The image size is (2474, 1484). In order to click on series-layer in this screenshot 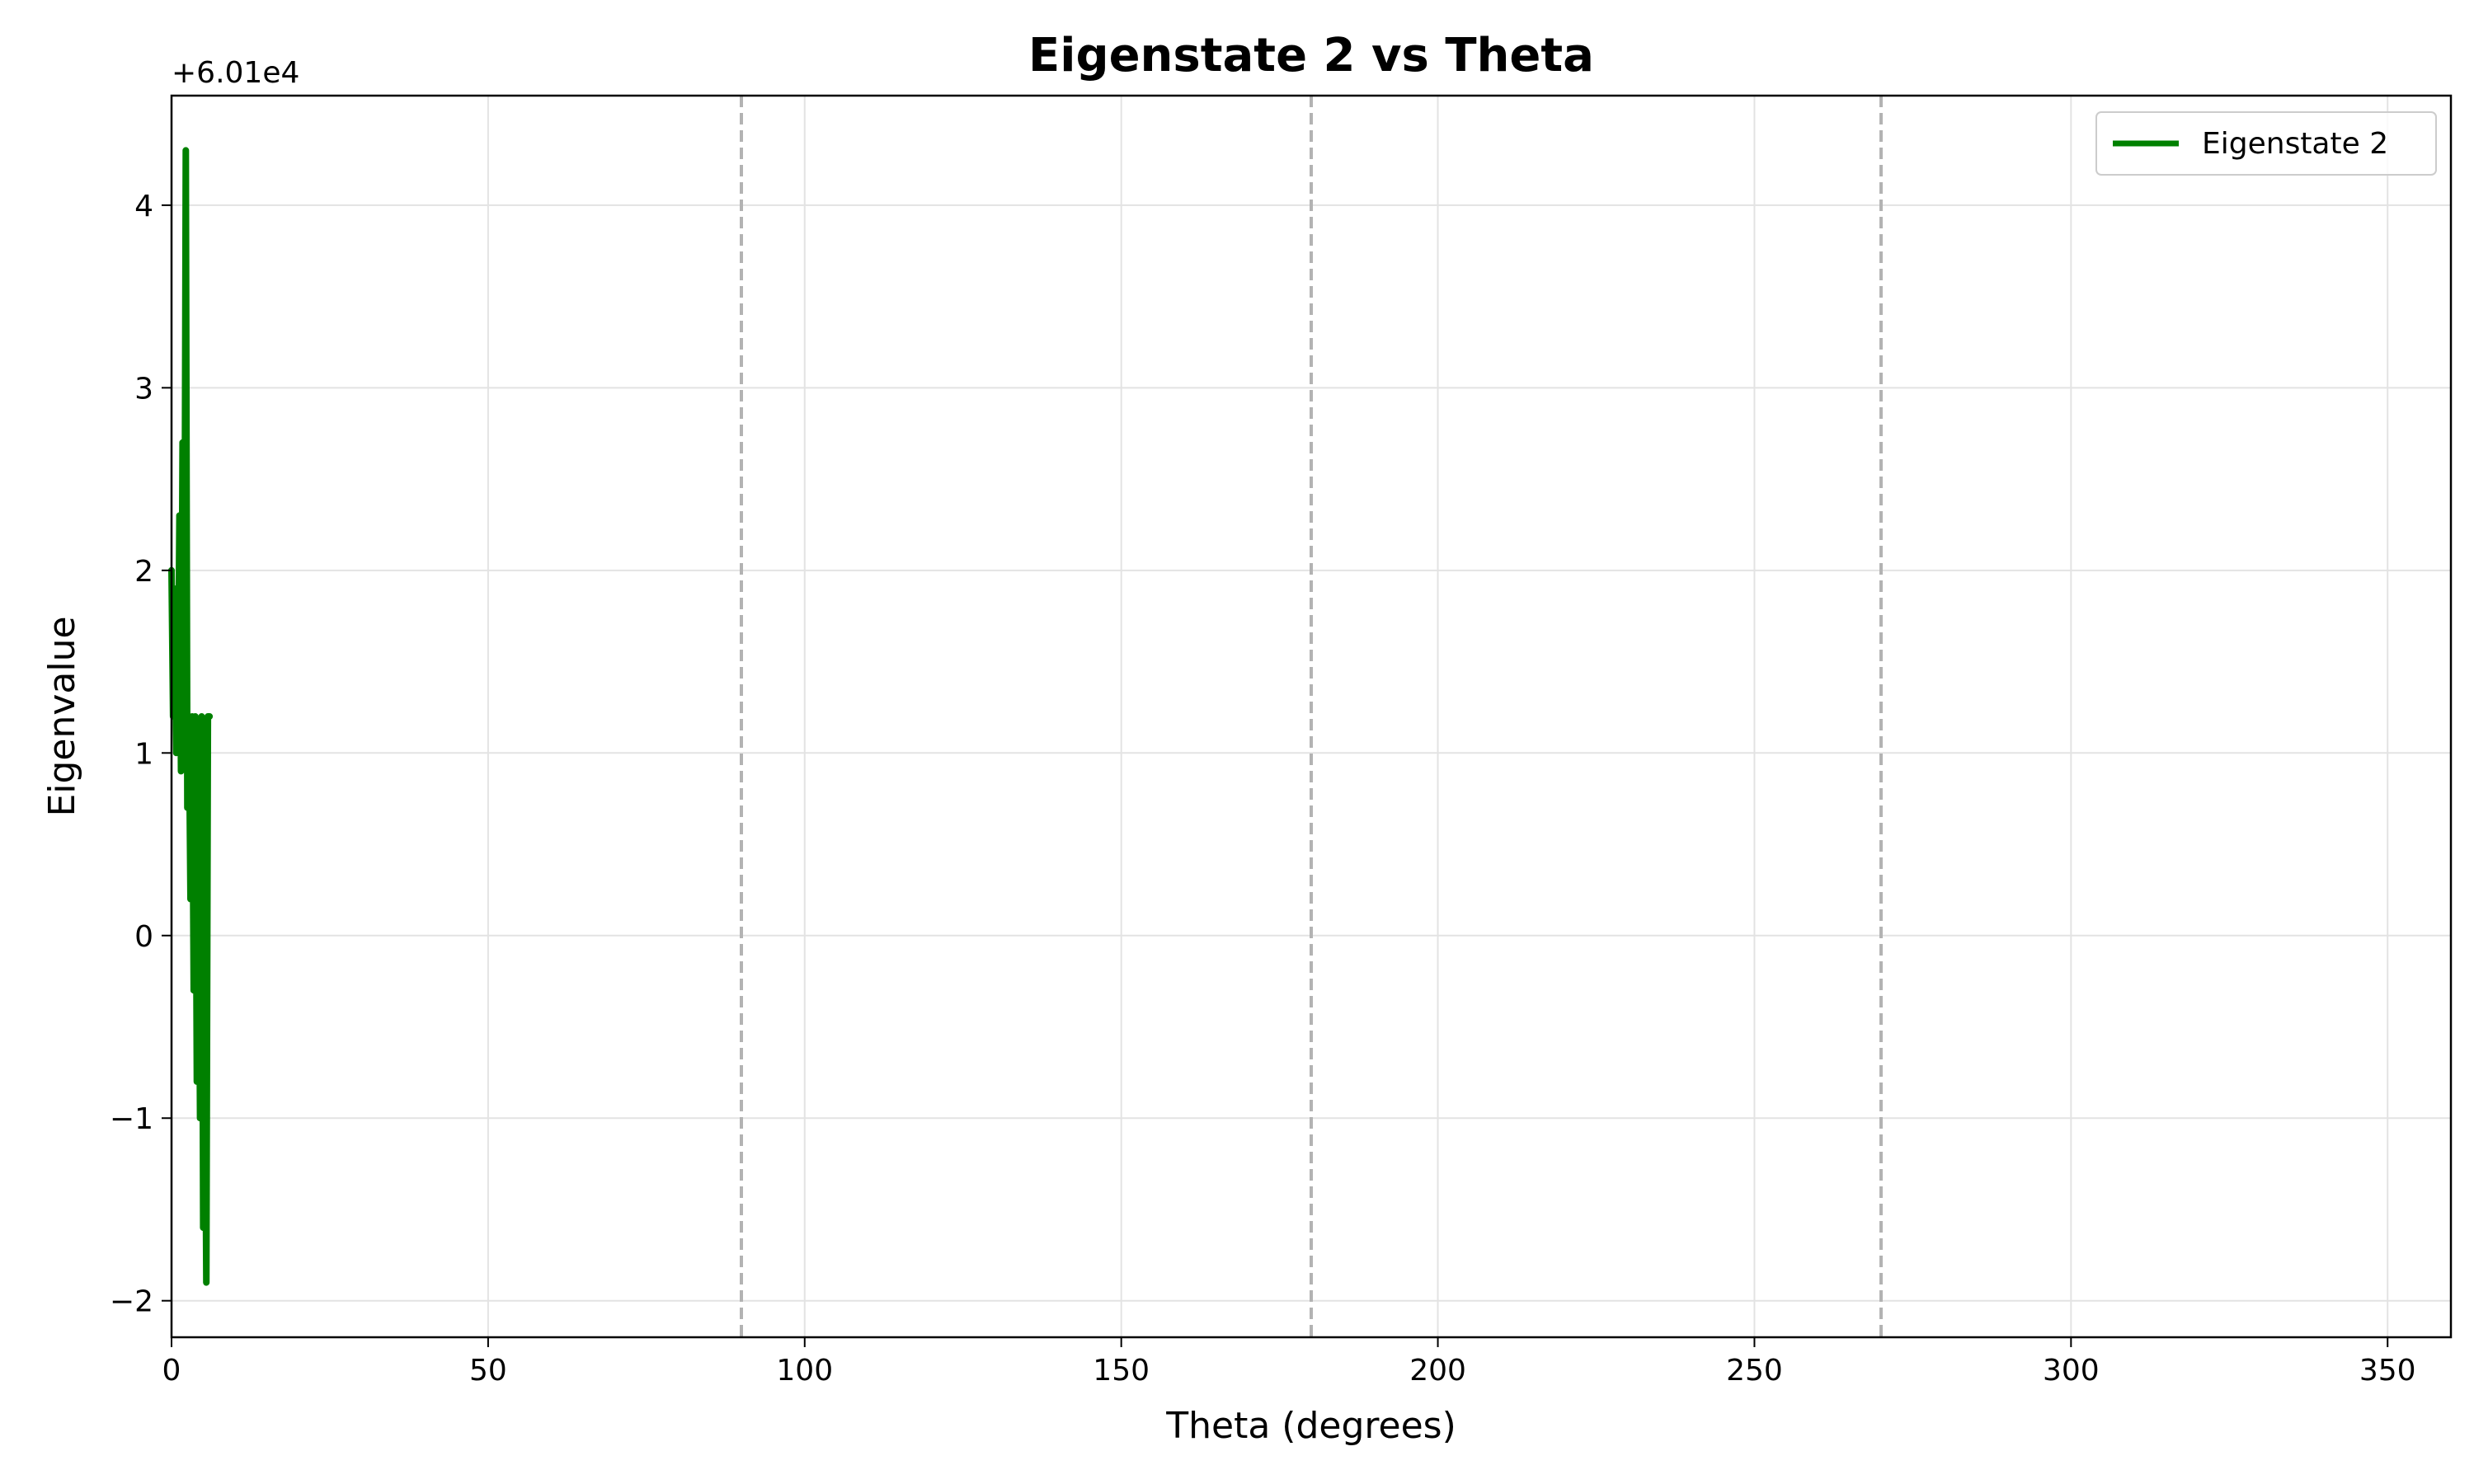, I will do `click(191, 716)`.